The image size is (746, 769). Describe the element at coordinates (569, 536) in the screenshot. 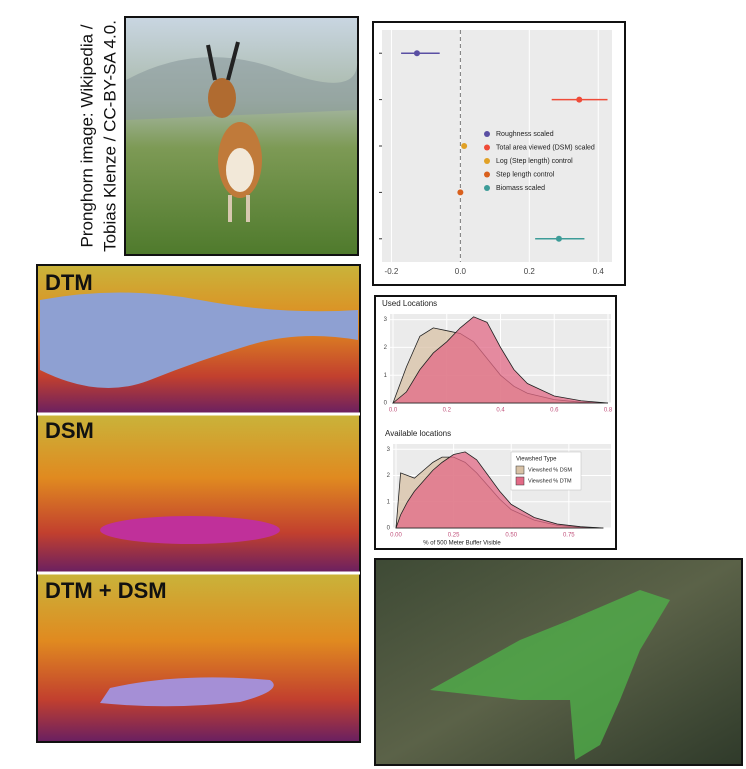

I see `x-tick-label: 0.75` at that location.